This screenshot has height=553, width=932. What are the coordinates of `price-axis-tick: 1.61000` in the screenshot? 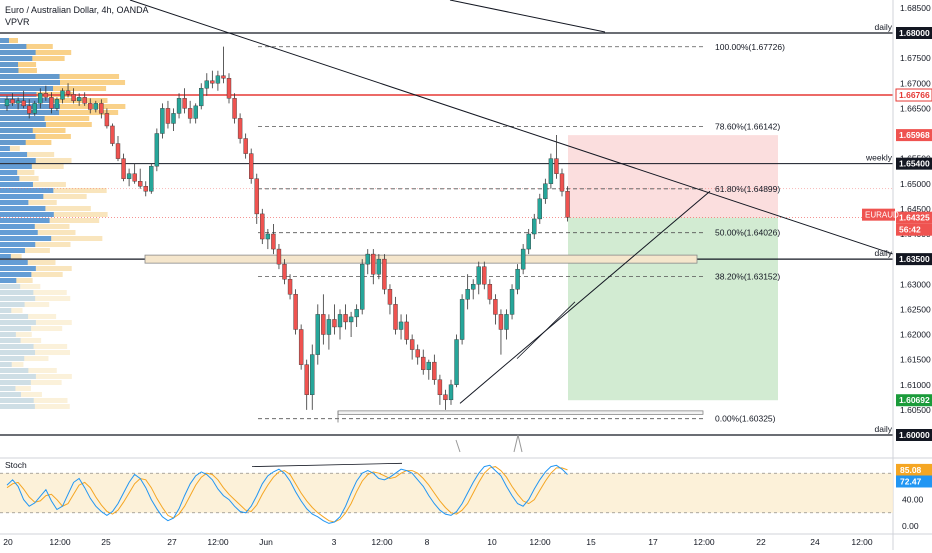 It's located at (915, 385).